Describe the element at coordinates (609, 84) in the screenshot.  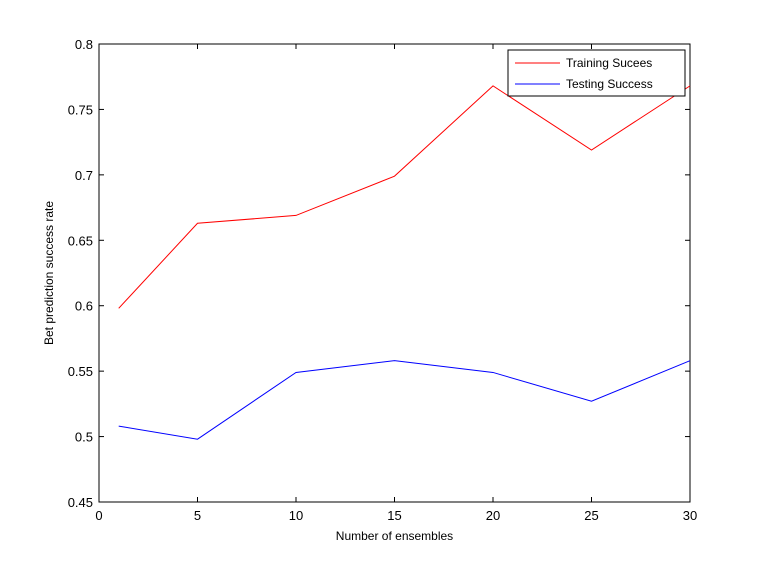
I see `legend-label-testing: Testing Success` at that location.